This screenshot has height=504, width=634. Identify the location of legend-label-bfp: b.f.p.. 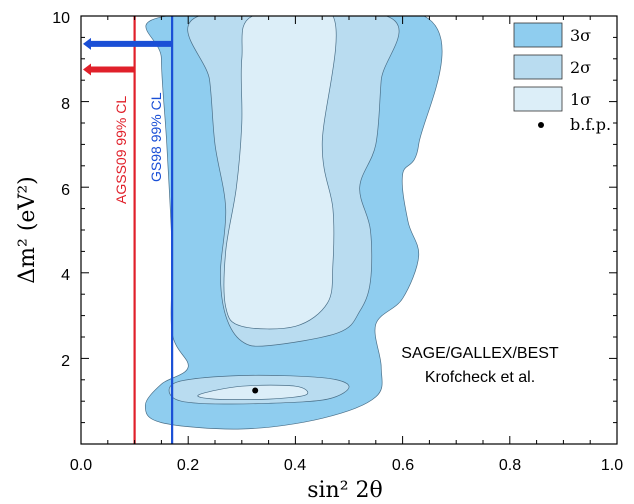
(590, 124).